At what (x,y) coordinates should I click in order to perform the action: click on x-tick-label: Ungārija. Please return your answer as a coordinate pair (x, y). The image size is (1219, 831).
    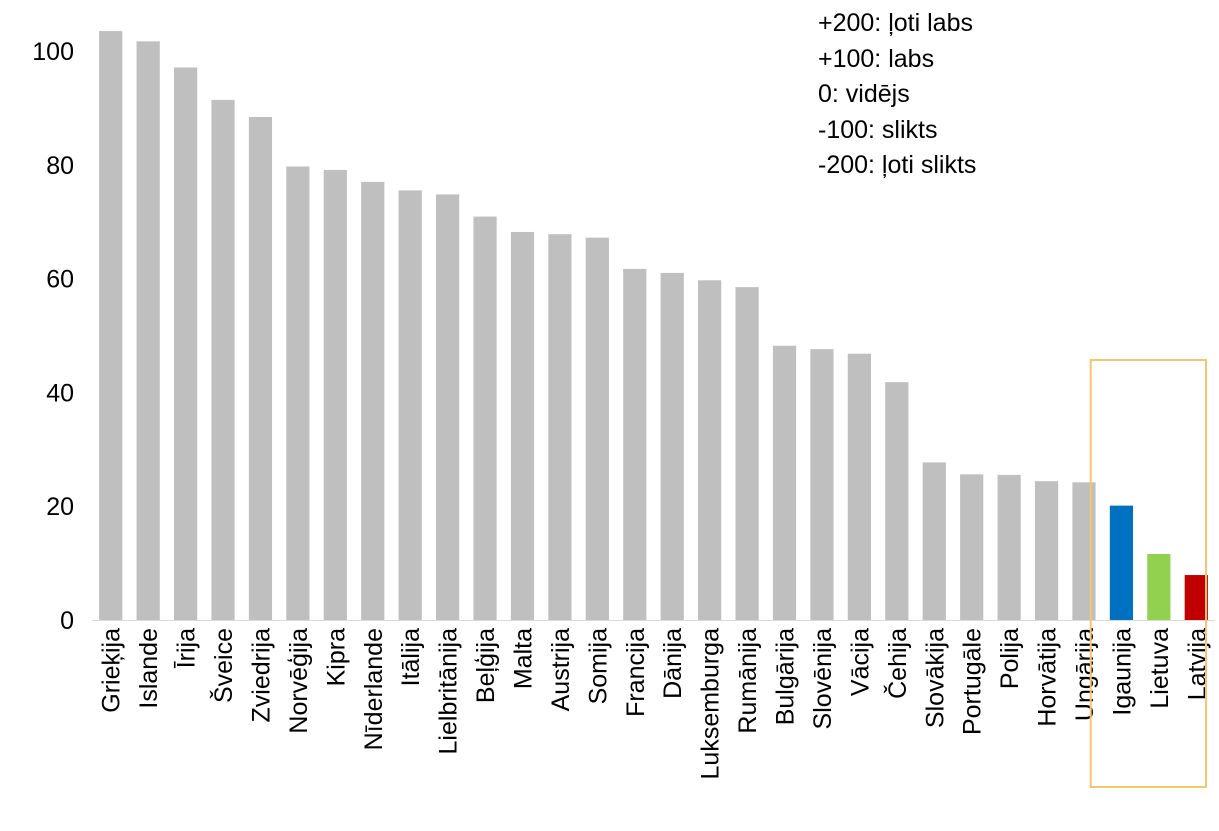
    Looking at the image, I should click on (1085, 674).